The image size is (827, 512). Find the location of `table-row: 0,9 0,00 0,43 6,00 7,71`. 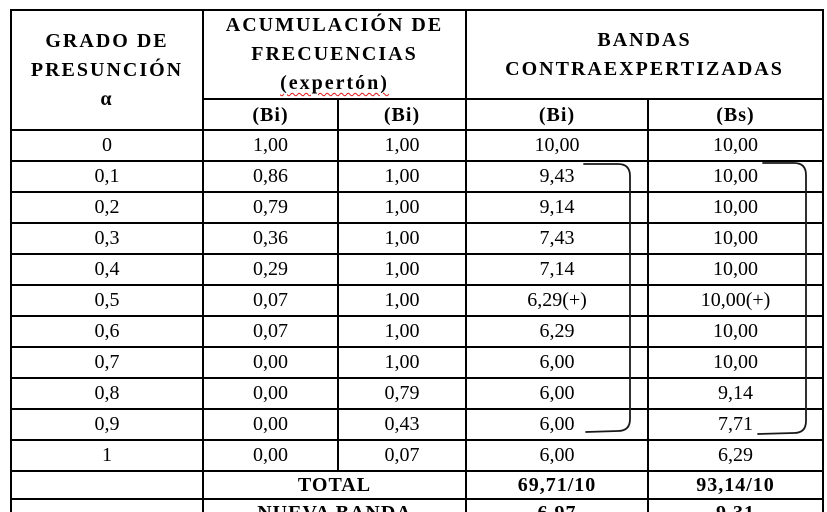

table-row: 0,9 0,00 0,43 6,00 7,71 is located at coordinates (417, 424).